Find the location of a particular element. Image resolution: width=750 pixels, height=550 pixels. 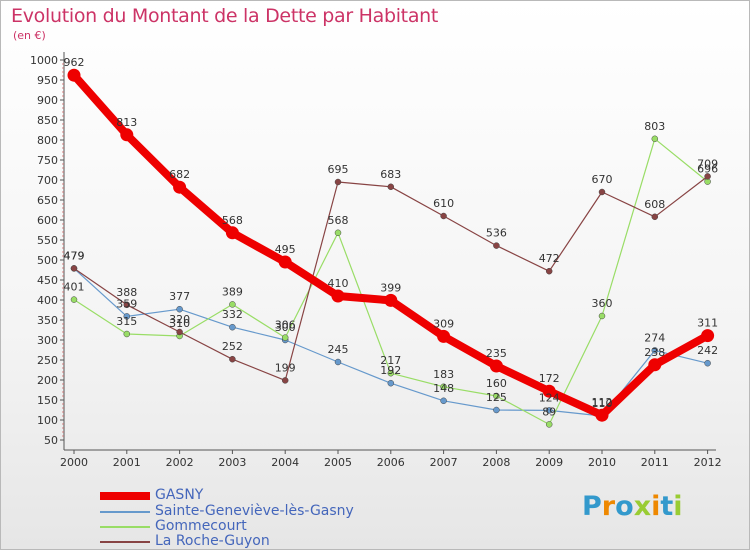

data-label-gasny: 410 is located at coordinates (338, 283).